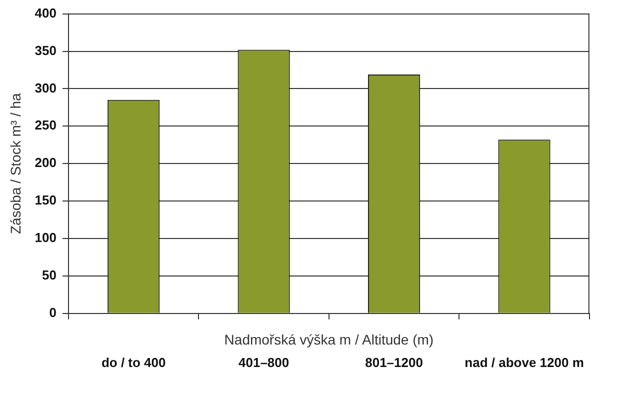  Describe the element at coordinates (133, 362) in the screenshot. I see `x-tick-label: do / to 400` at that location.